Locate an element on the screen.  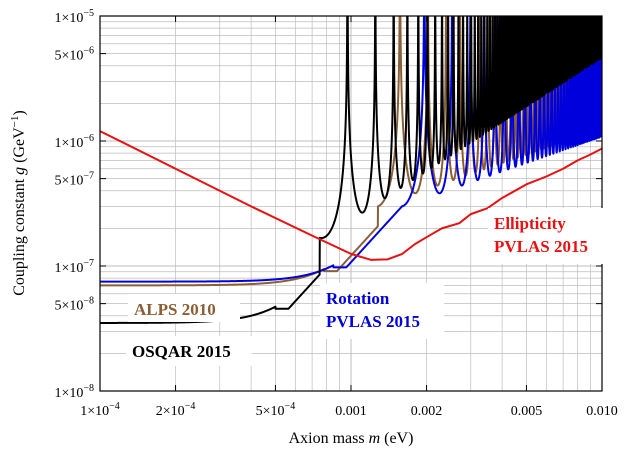
y-tick-label: 5×10⁻⁶ is located at coordinates (74, 55).